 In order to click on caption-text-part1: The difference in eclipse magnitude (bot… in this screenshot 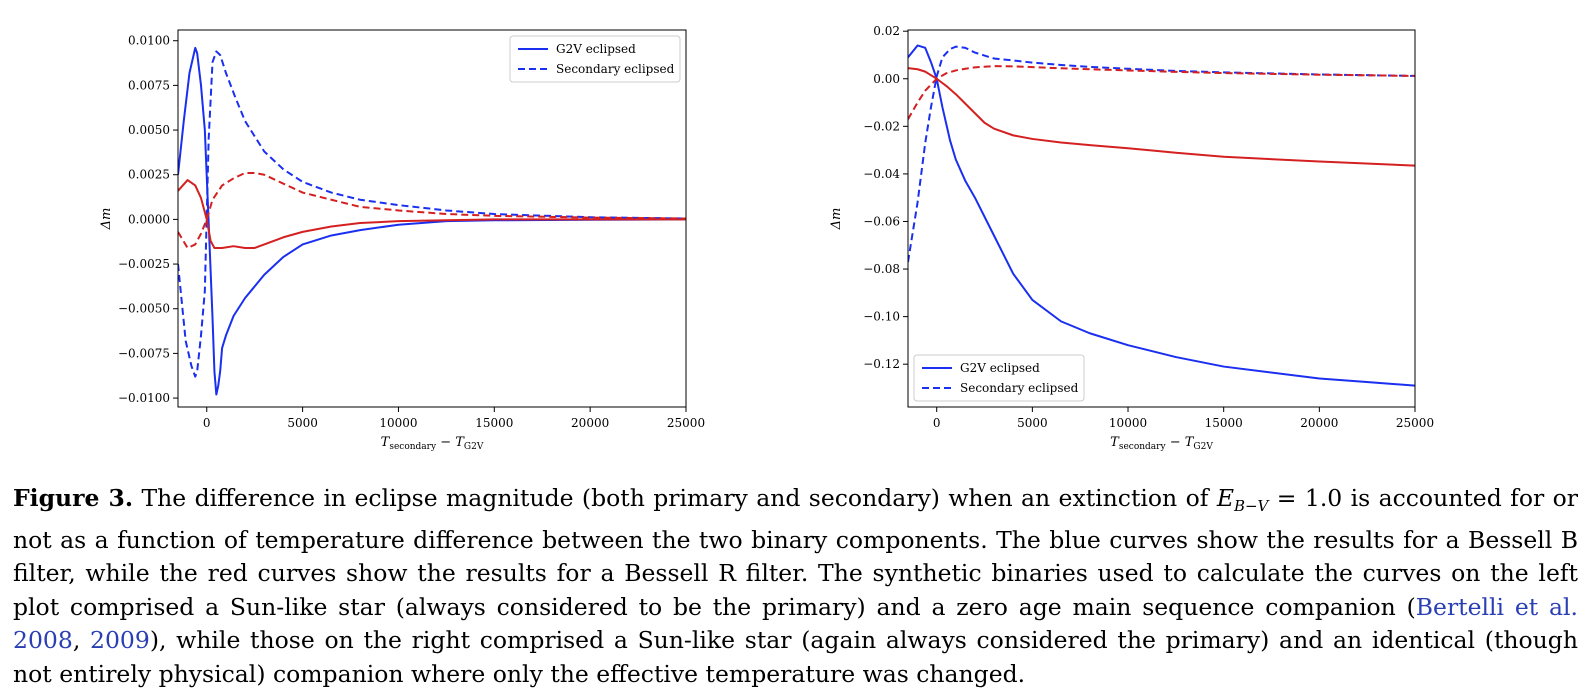, I will do `click(675, 498)`.